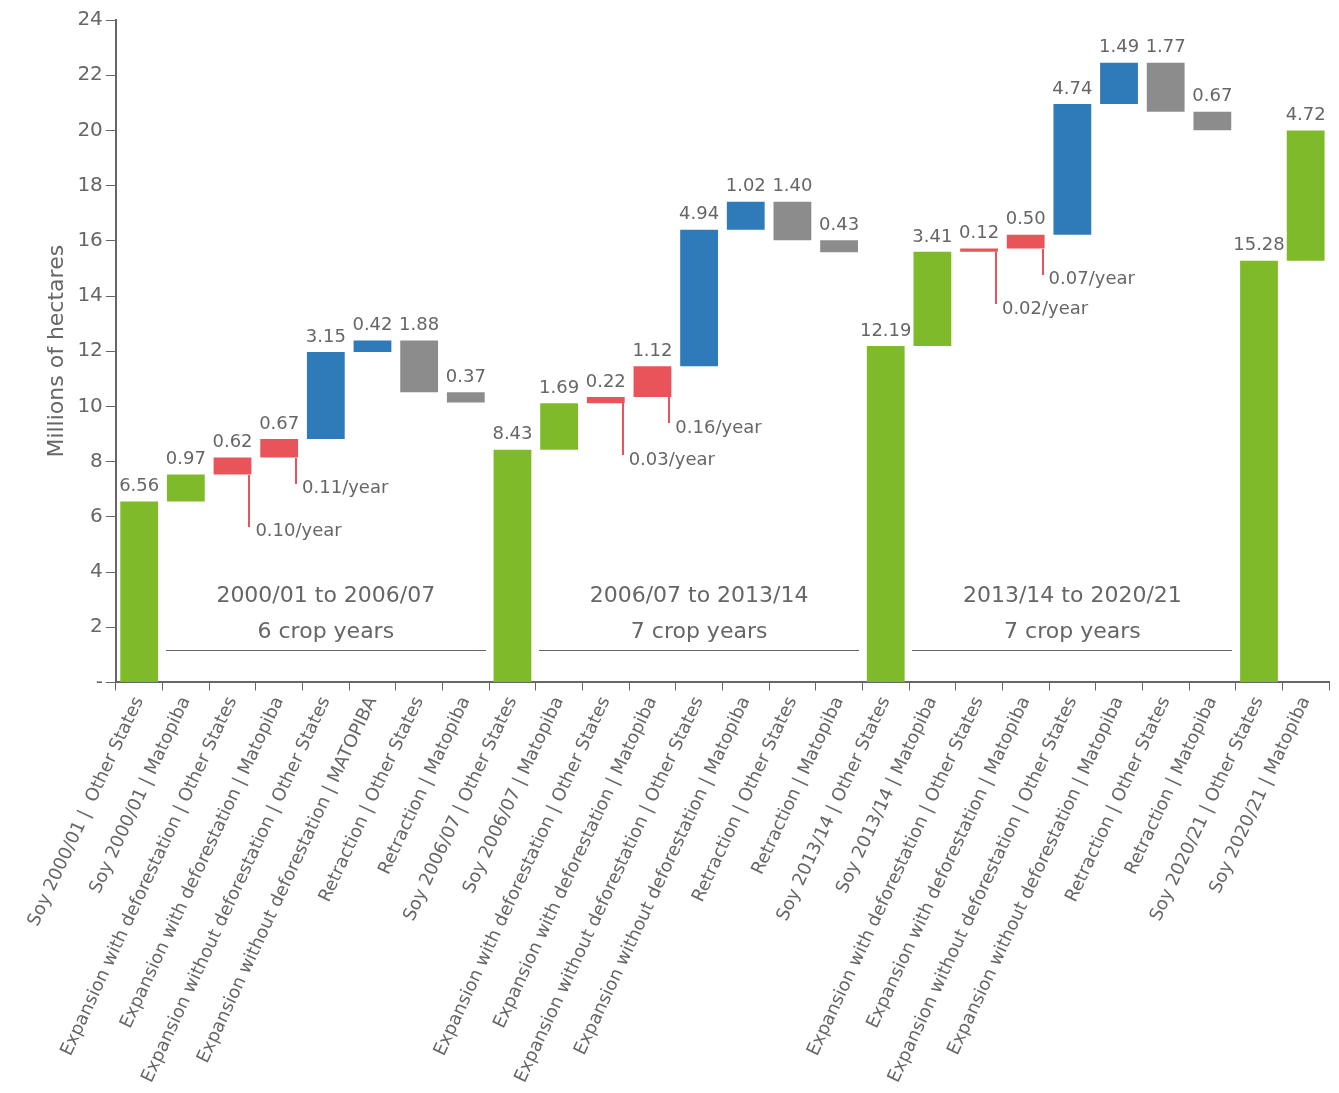 The height and width of the screenshot is (1093, 1339). What do you see at coordinates (299, 530) in the screenshot?
I see `annotation: 0.10/year` at bounding box center [299, 530].